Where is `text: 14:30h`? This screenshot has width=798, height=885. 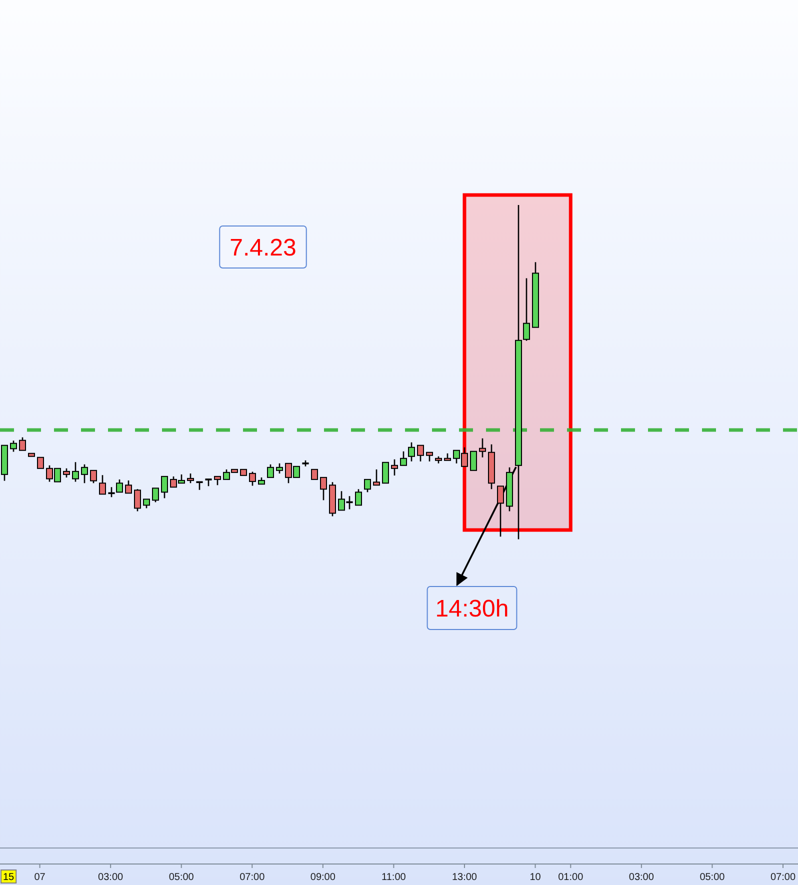
text: 14:30h is located at coordinates (472, 609).